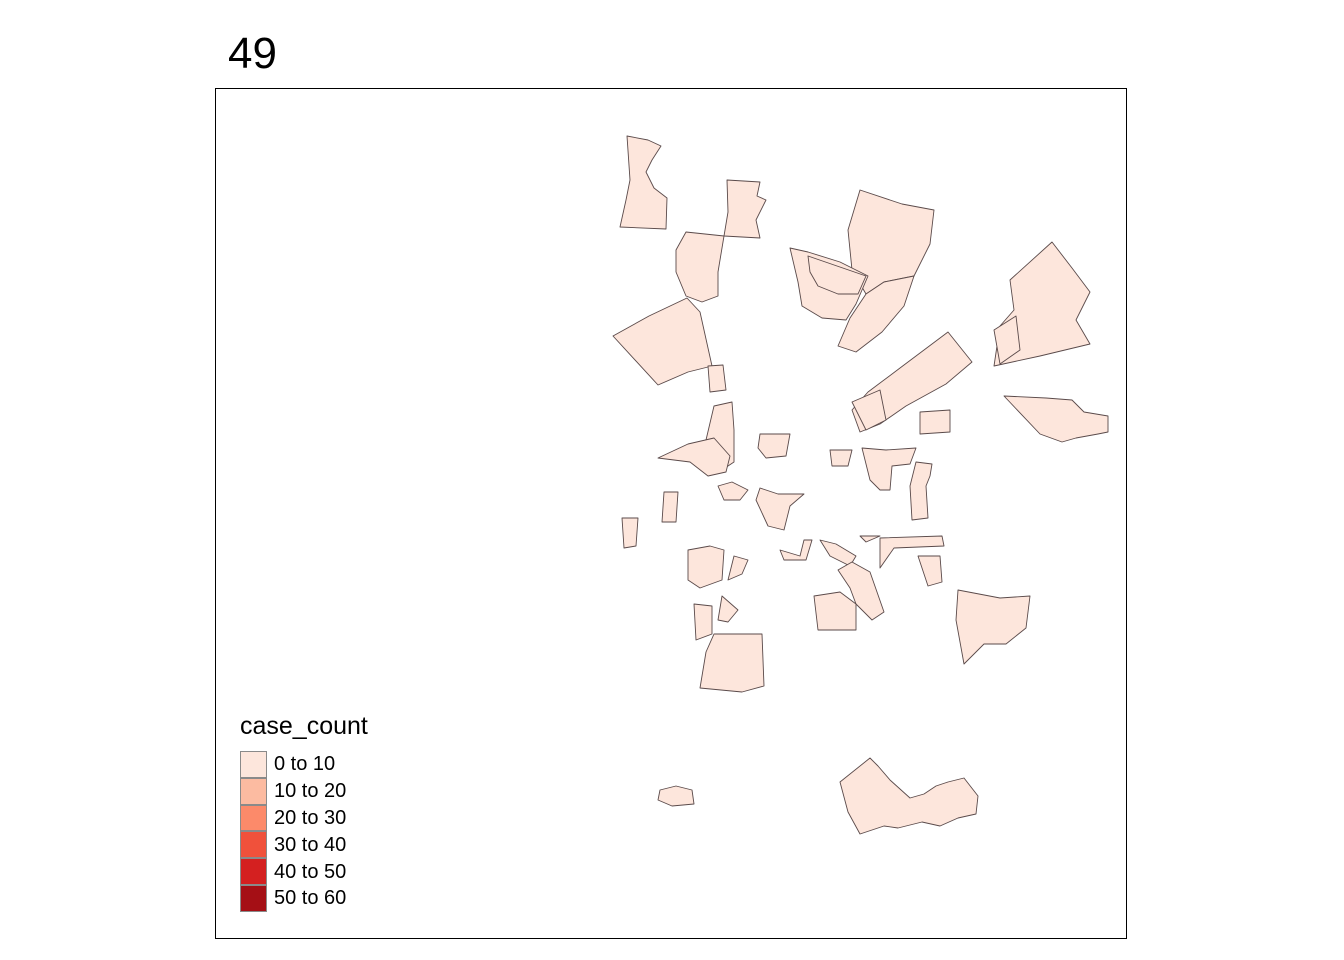  I want to click on legend-item: 0 to 10, so click(304, 764).